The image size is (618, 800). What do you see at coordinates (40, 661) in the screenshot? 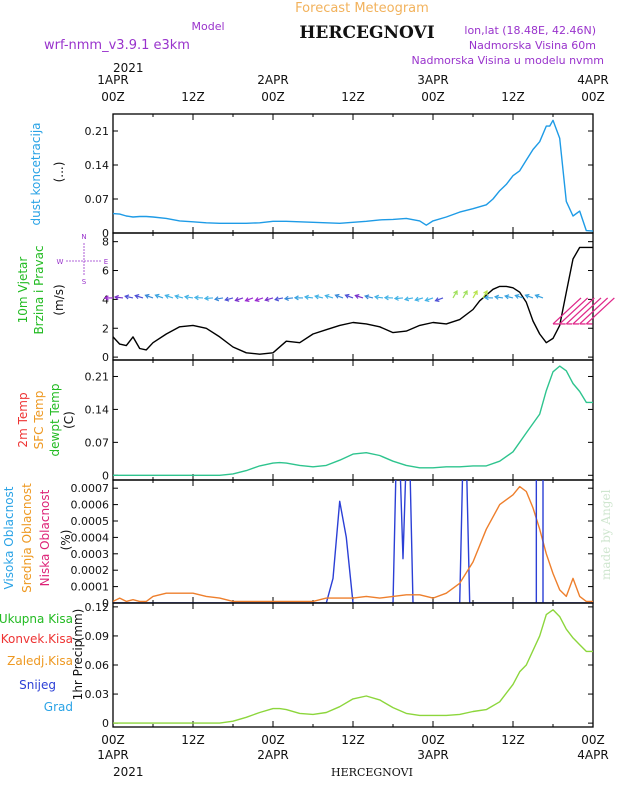
I see `legend-zaledj: Zaledj.Kisa` at bounding box center [40, 661].